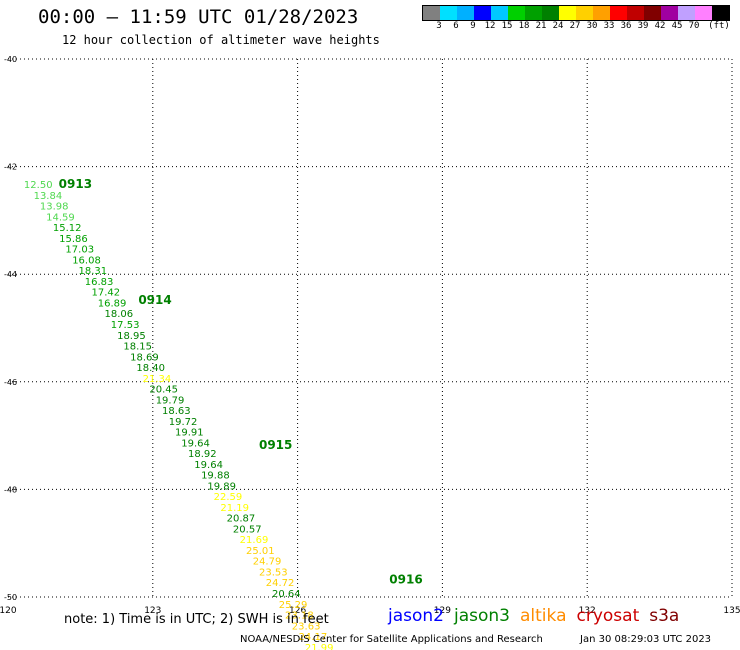 This screenshot has height=650, width=740. I want to click on color-scale-label: (ft), so click(719, 26).